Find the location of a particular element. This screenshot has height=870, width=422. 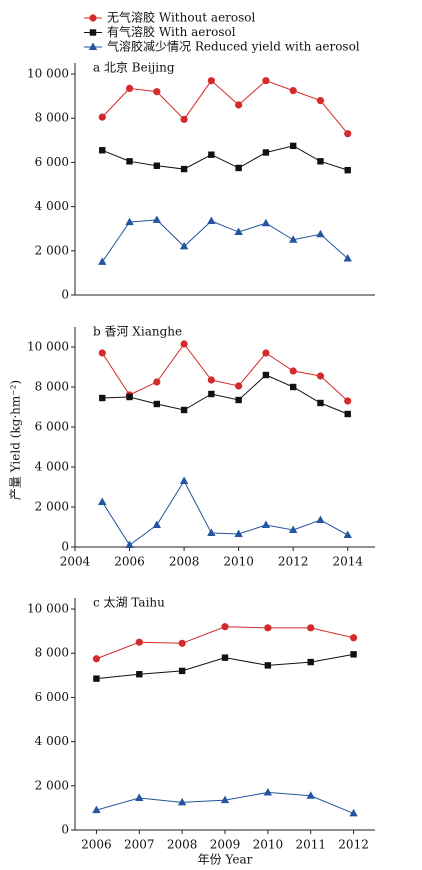

y-axis-label: 产量 Yield (kg·hm⁻²) is located at coordinates (16, 440).